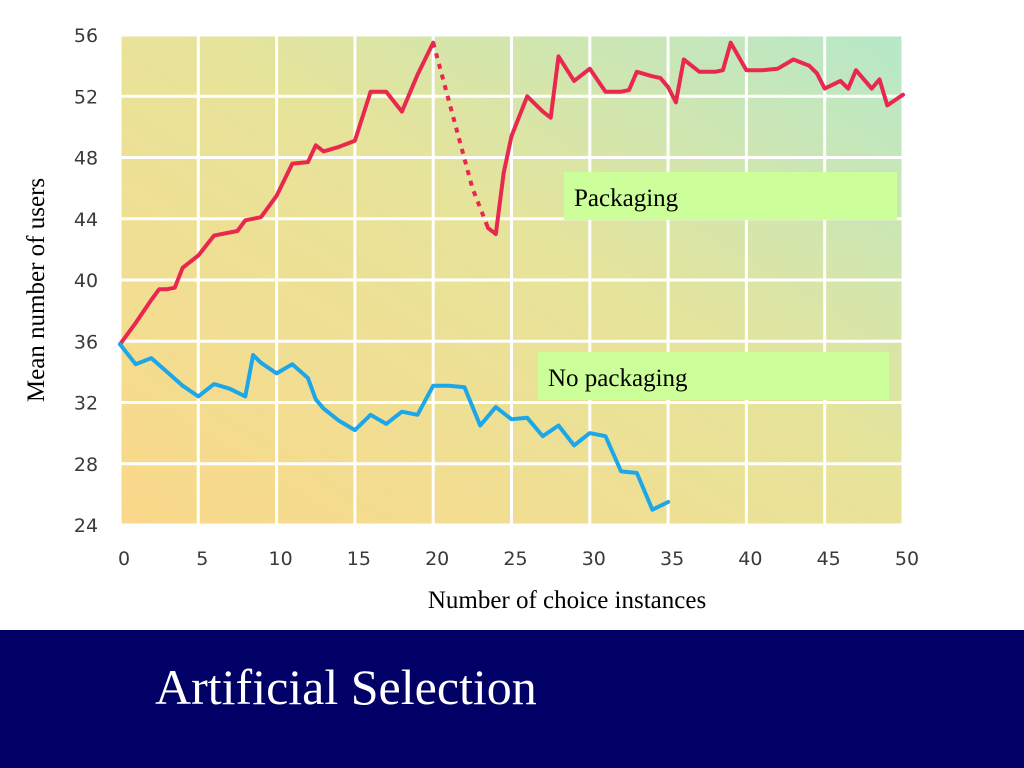 This screenshot has width=1024, height=768. Describe the element at coordinates (672, 559) in the screenshot. I see `x-tick-label: 35` at that location.